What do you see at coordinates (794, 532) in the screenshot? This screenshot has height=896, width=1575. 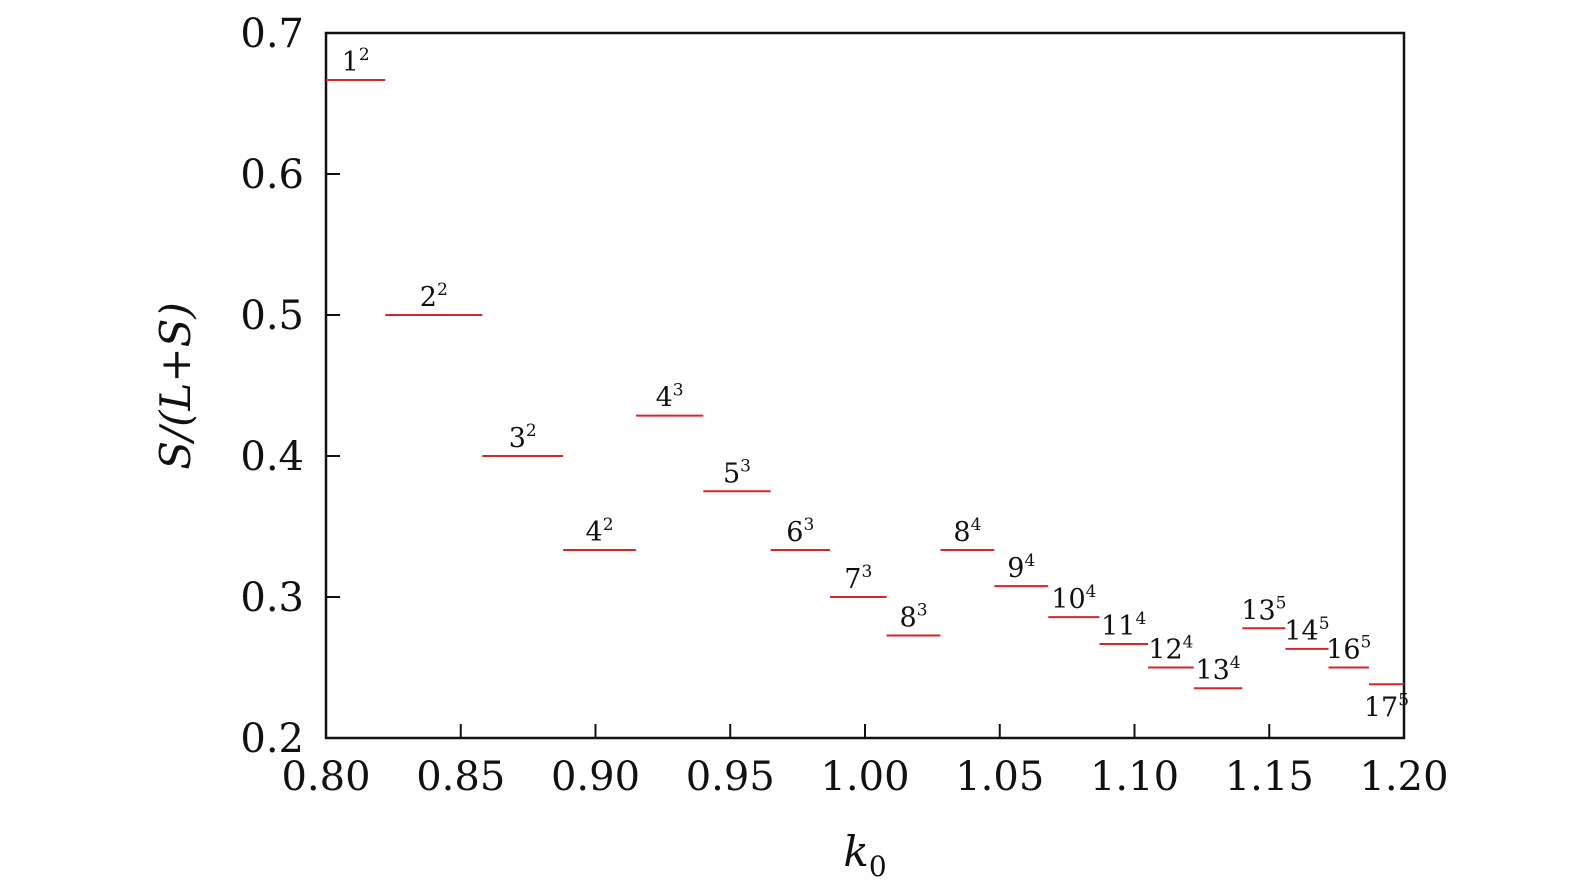 I see `segment-label-base: 6` at bounding box center [794, 532].